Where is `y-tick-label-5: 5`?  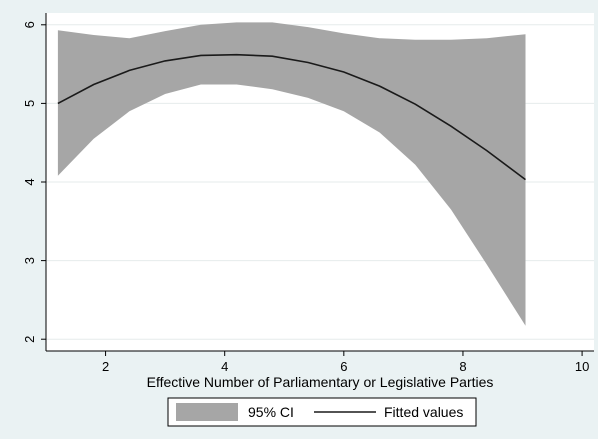
y-tick-label-5: 5 is located at coordinates (29, 103).